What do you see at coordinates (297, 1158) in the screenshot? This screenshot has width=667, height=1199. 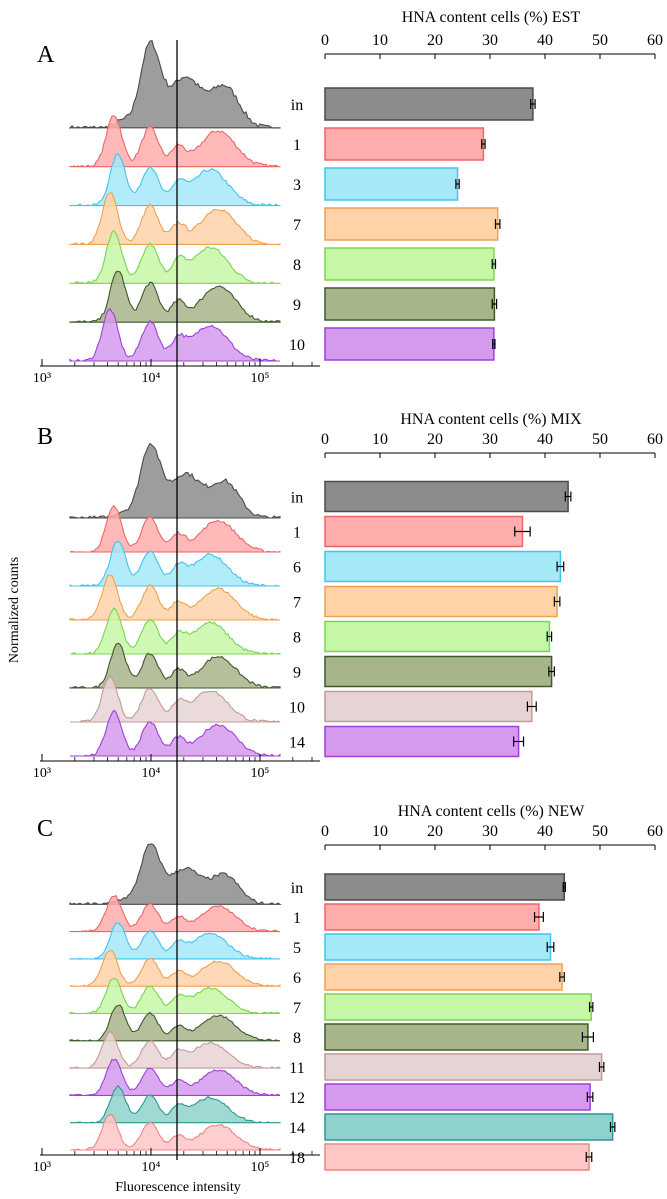 I see `category-label: 18` at bounding box center [297, 1158].